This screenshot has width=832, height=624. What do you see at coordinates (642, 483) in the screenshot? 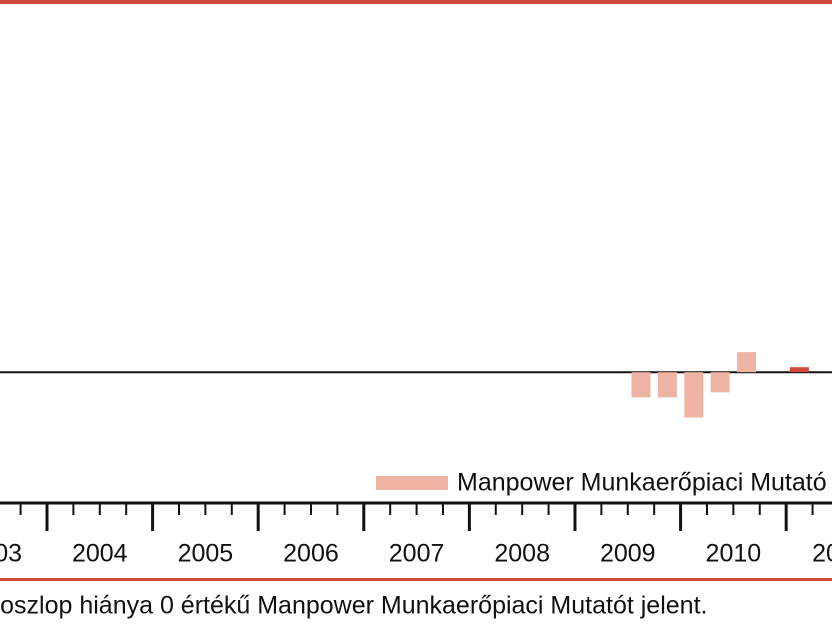
I see `legend-label: Manpower Munkaerőpiaci Mutató` at bounding box center [642, 483].